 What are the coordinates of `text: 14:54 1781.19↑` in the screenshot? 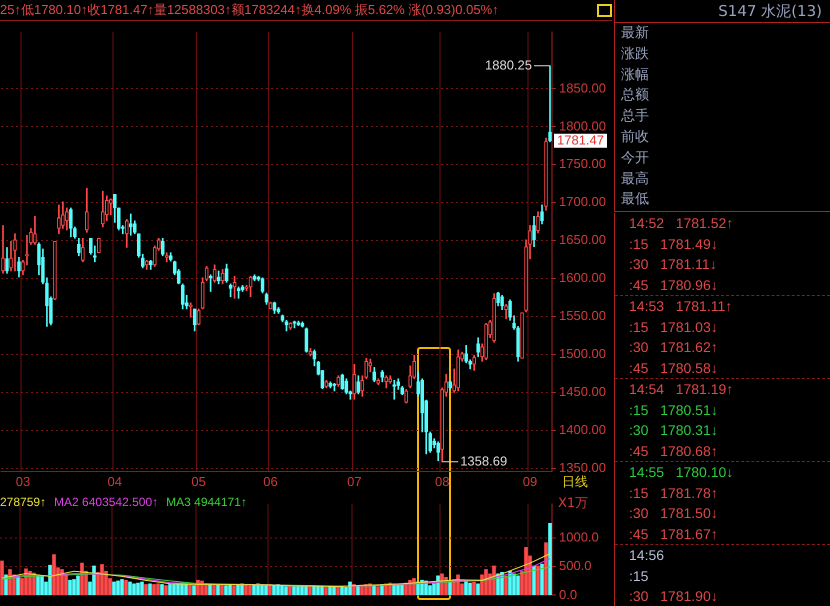 It's located at (722, 389).